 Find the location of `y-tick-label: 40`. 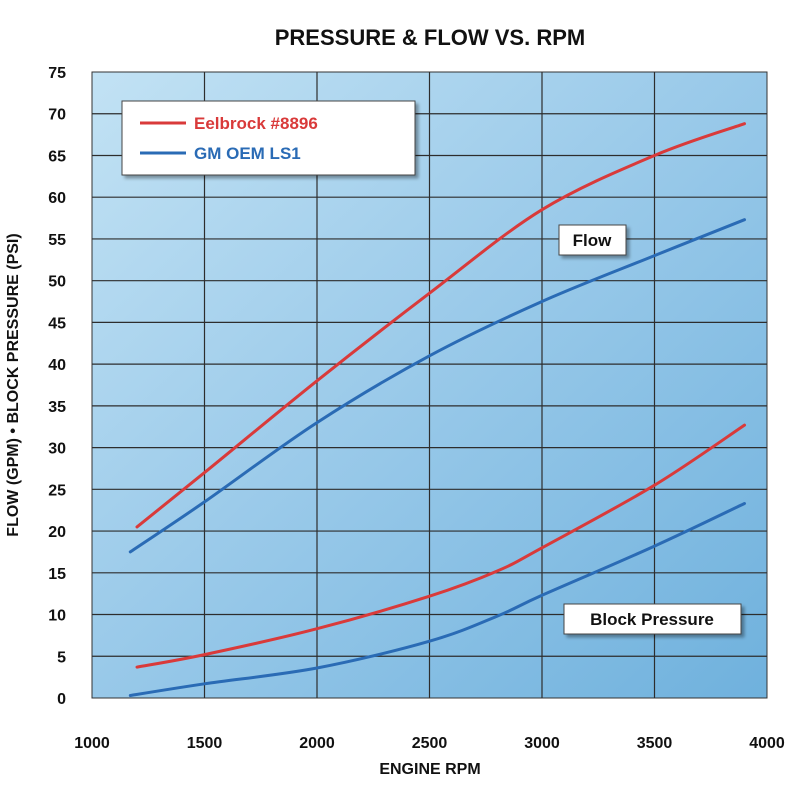

y-tick-label: 40 is located at coordinates (57, 365).